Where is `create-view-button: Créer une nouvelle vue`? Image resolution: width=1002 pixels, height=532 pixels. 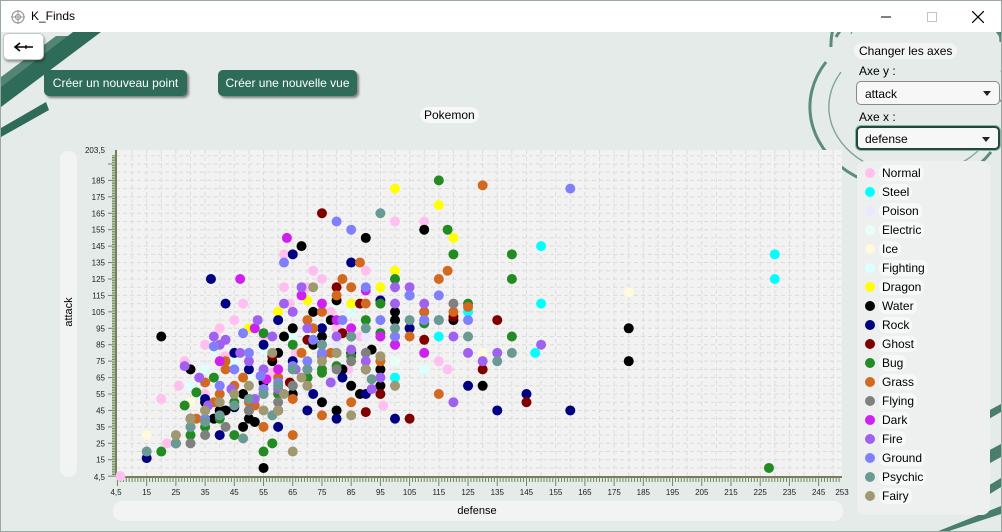 create-view-button: Créer une nouvelle vue is located at coordinates (287, 83).